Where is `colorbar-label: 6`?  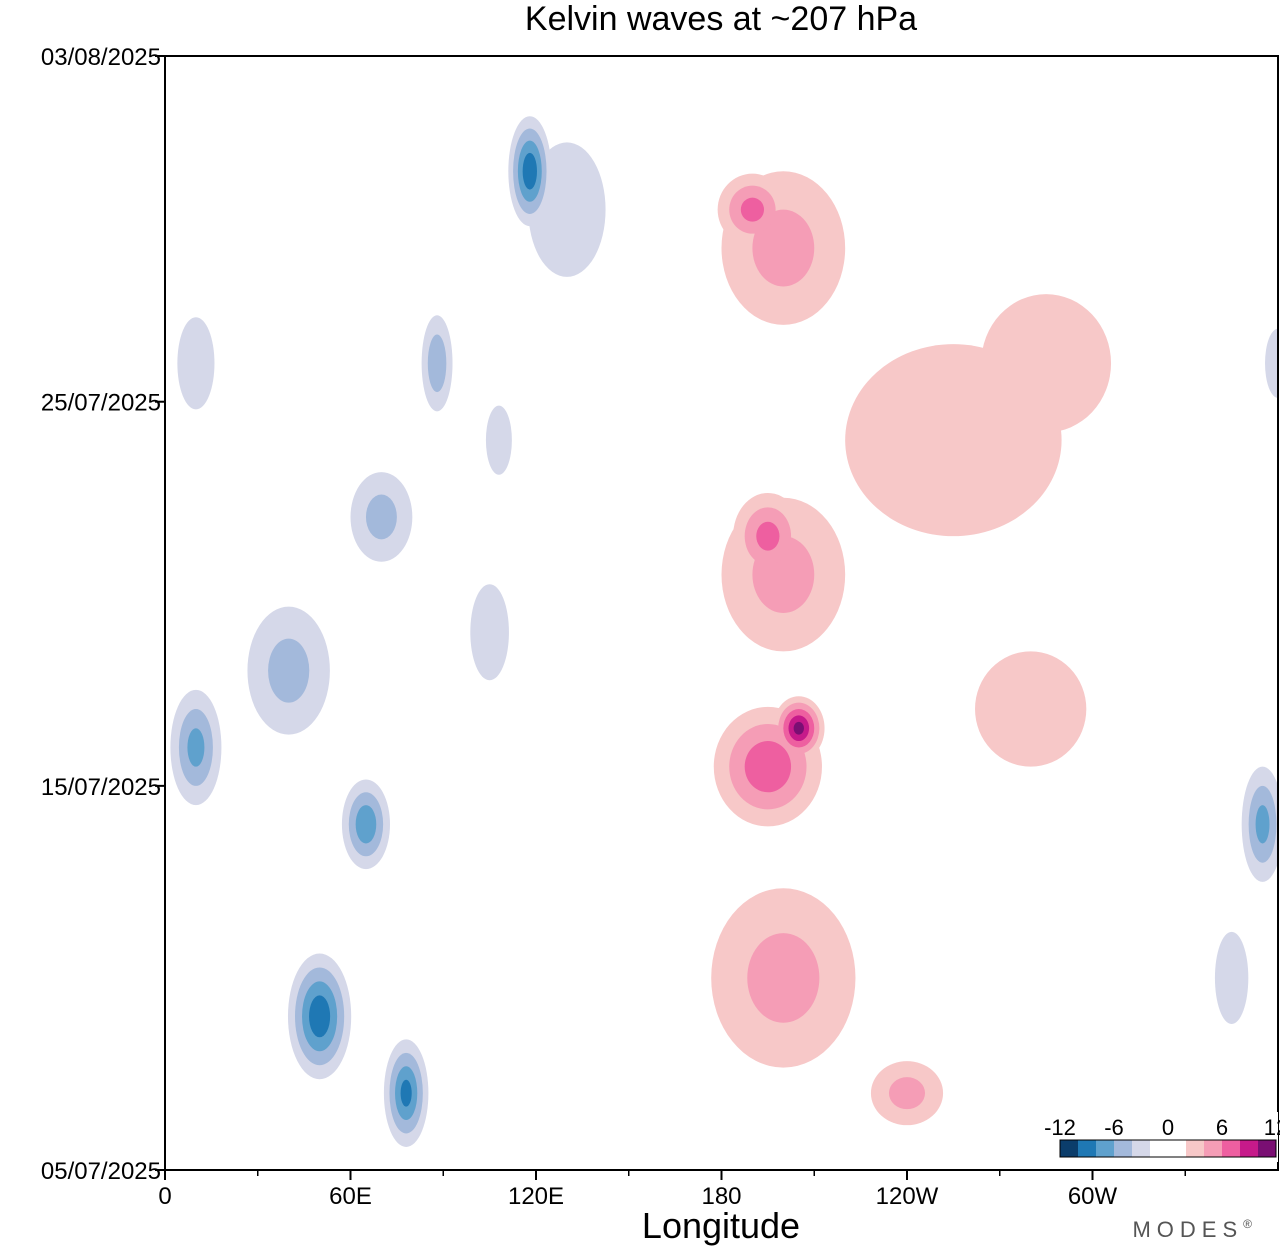 colorbar-label: 6 is located at coordinates (1222, 1127).